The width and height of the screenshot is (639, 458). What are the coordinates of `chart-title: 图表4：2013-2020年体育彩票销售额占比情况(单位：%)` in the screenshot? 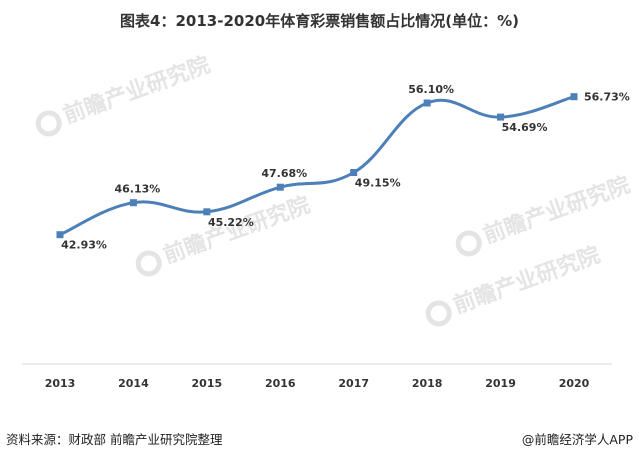 It's located at (319, 21).